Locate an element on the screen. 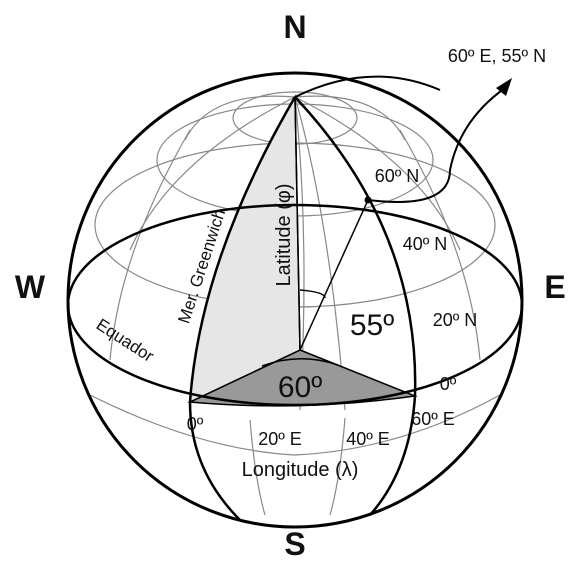 Image resolution: width=579 pixels, height=564 pixels. meridian-back is located at coordinates (367, 86).